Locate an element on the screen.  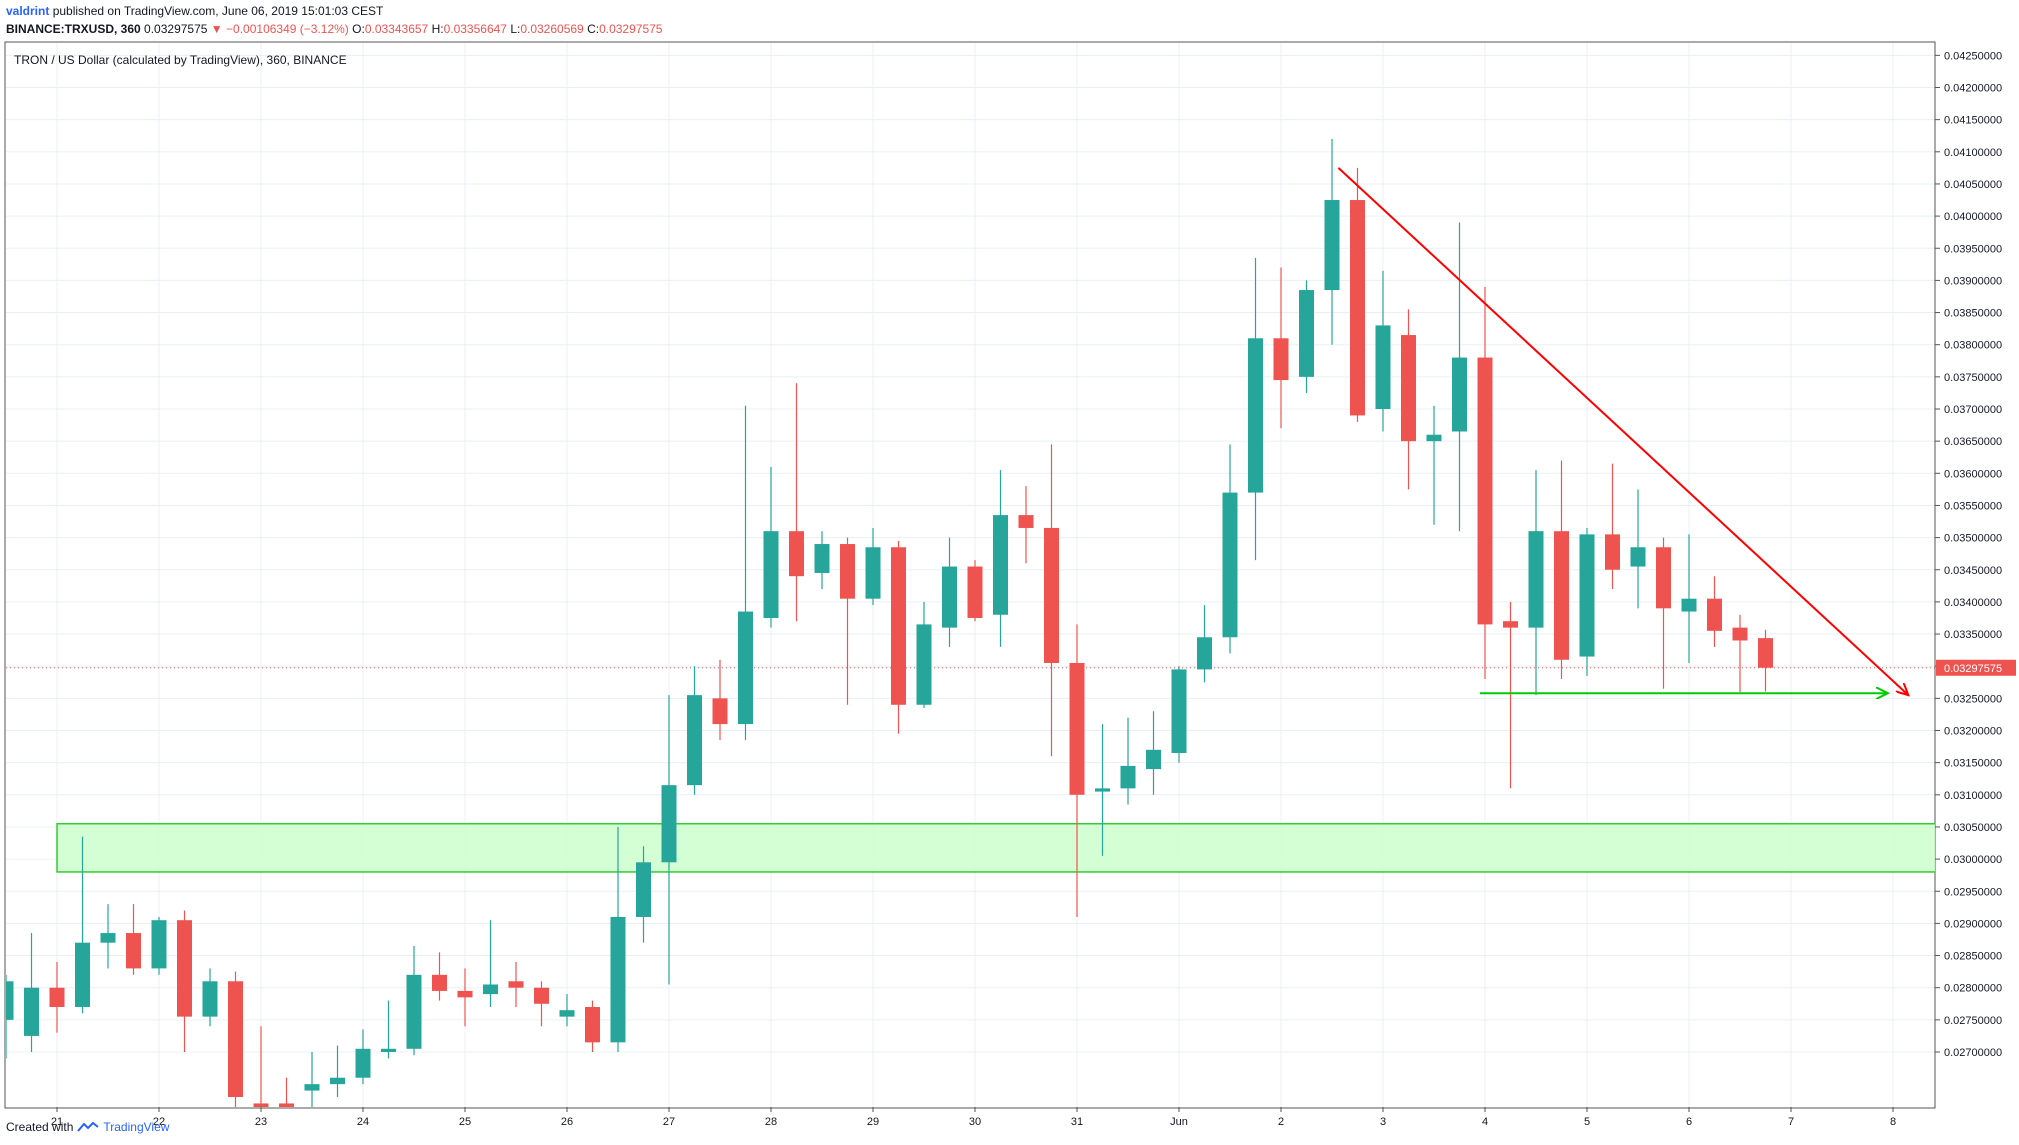
current-price: 0.03297575 is located at coordinates (176, 29).